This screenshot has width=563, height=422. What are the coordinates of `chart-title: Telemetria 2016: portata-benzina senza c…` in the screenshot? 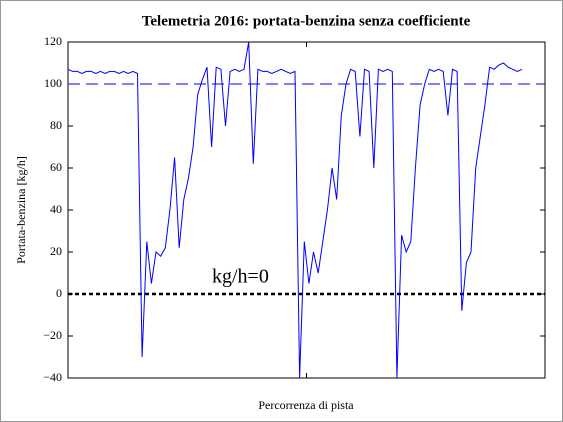 It's located at (306, 21).